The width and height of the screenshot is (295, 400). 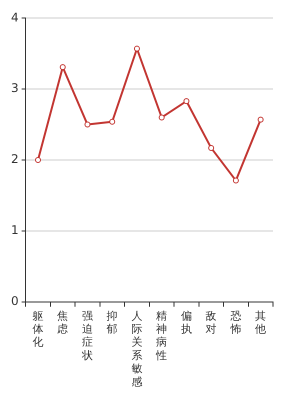 What do you see at coordinates (186, 322) in the screenshot?
I see `x-tick-label: 偏执` at bounding box center [186, 322].